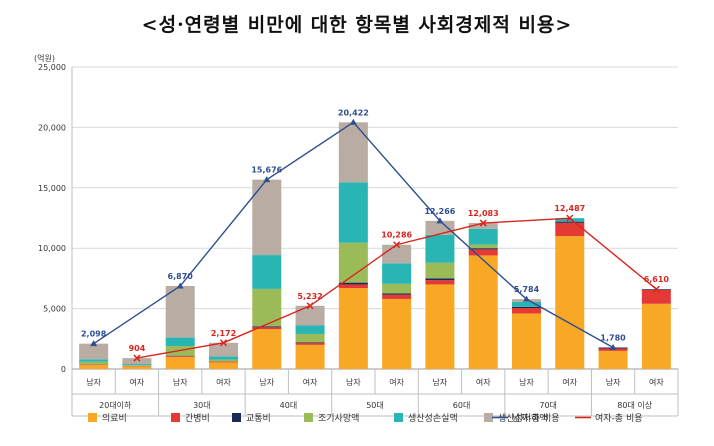  I want to click on data-label: 10,286, so click(396, 235).